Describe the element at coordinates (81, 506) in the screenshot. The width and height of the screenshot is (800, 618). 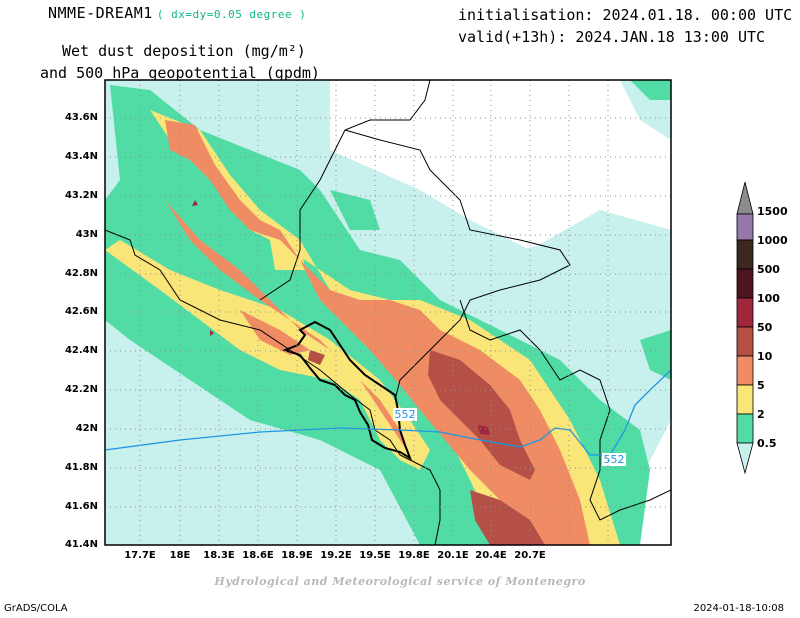
I see `lat-label: 41.6N` at that location.